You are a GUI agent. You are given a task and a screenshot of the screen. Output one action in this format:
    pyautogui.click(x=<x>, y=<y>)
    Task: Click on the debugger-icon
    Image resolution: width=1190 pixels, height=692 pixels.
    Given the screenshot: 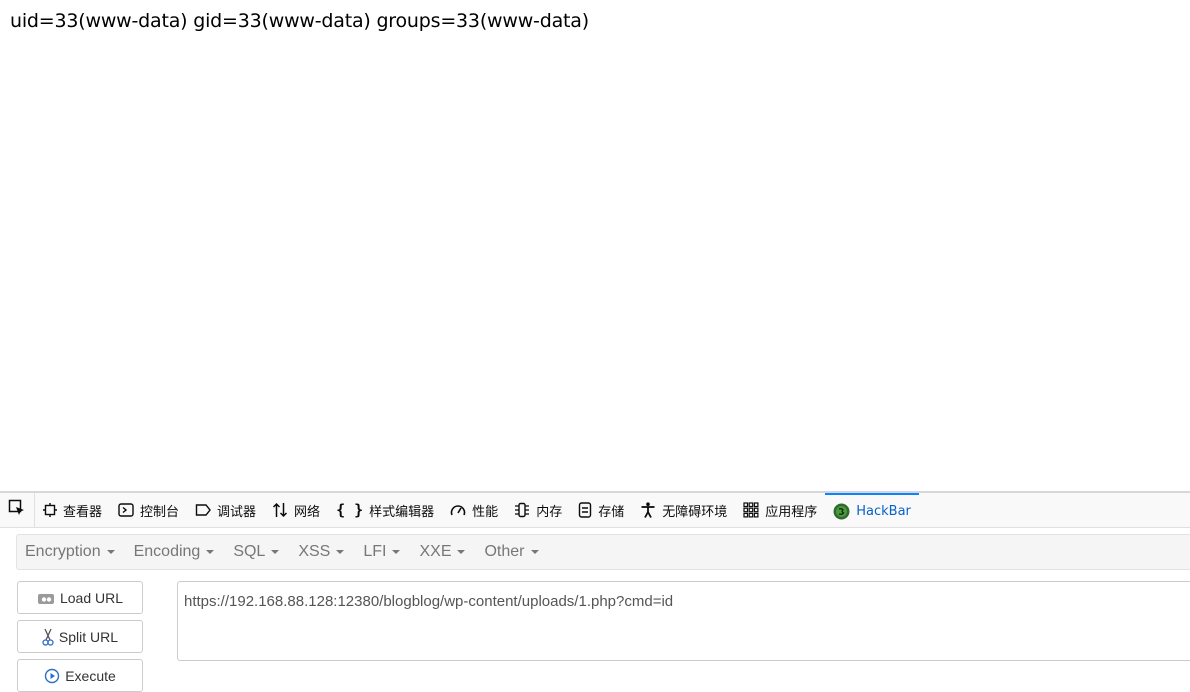 What is the action you would take?
    pyautogui.click(x=203, y=510)
    